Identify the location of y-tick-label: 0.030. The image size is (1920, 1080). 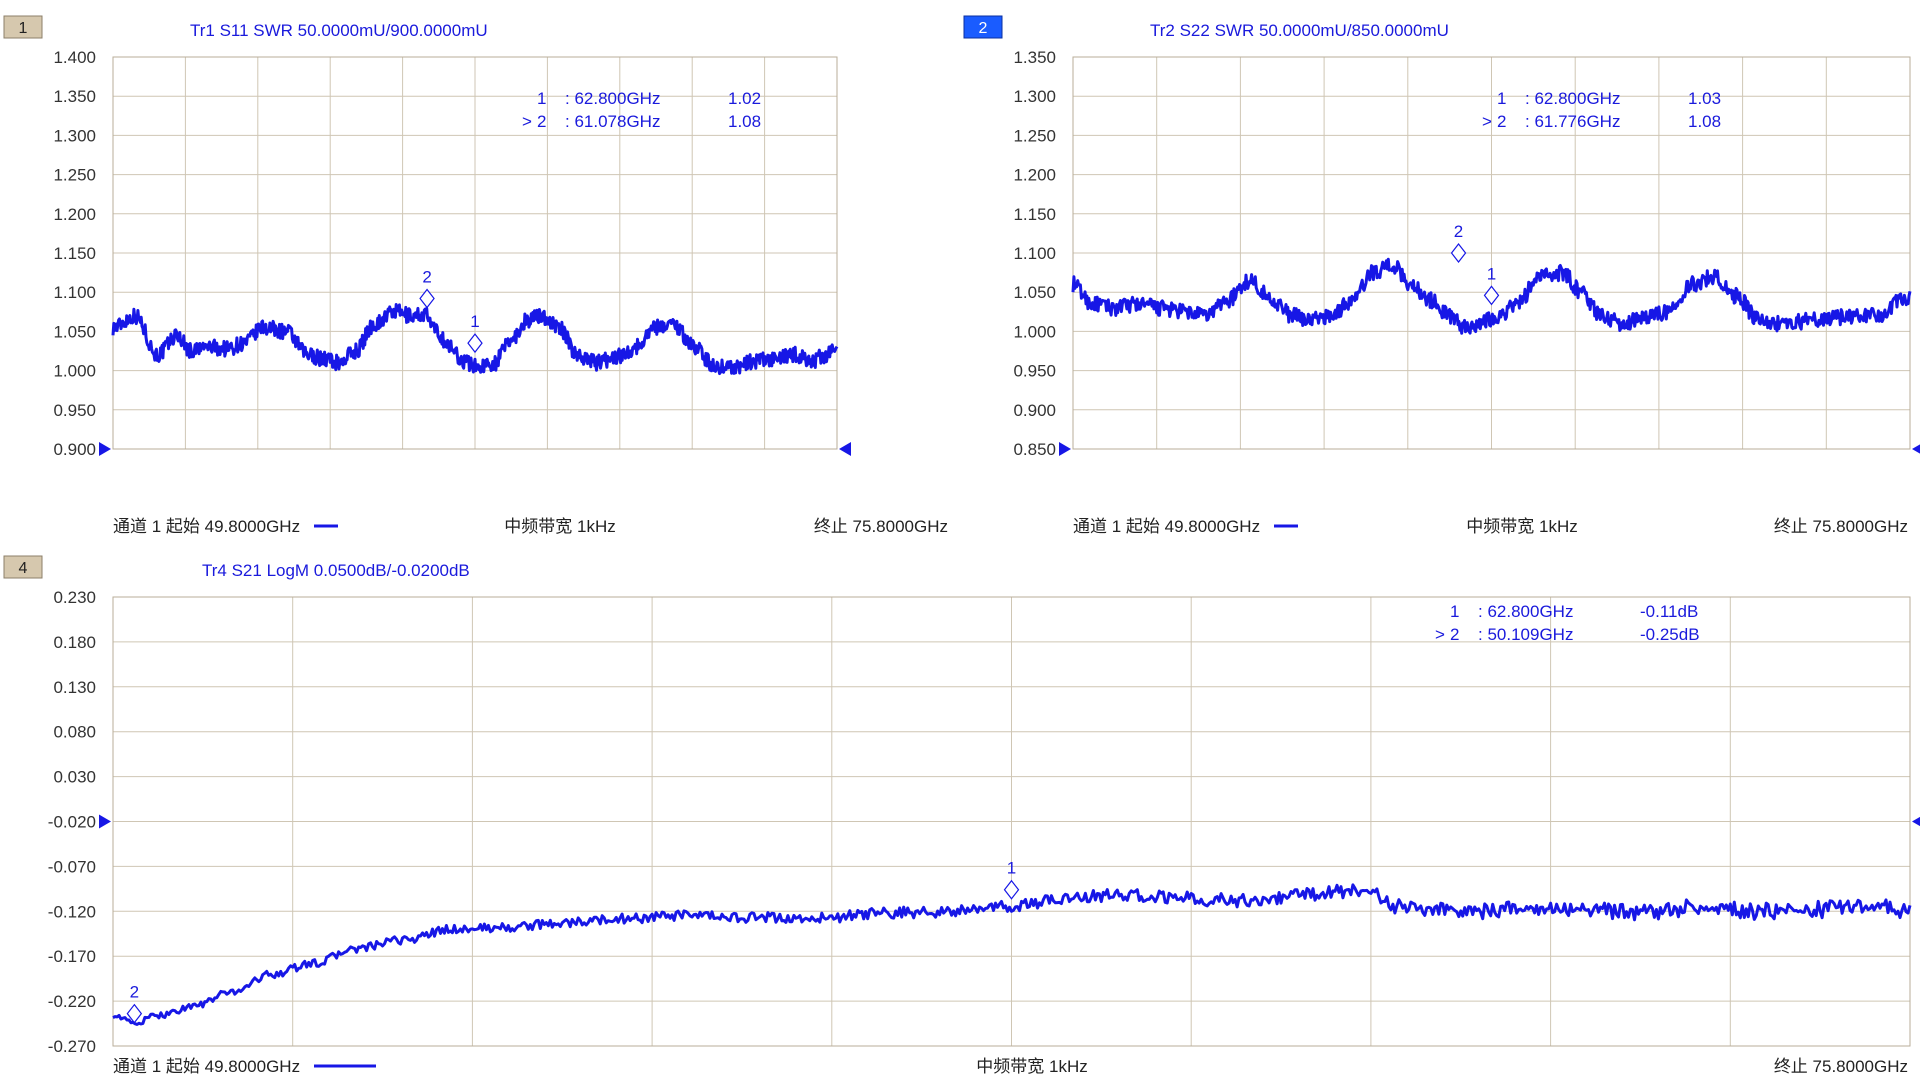
(74, 777).